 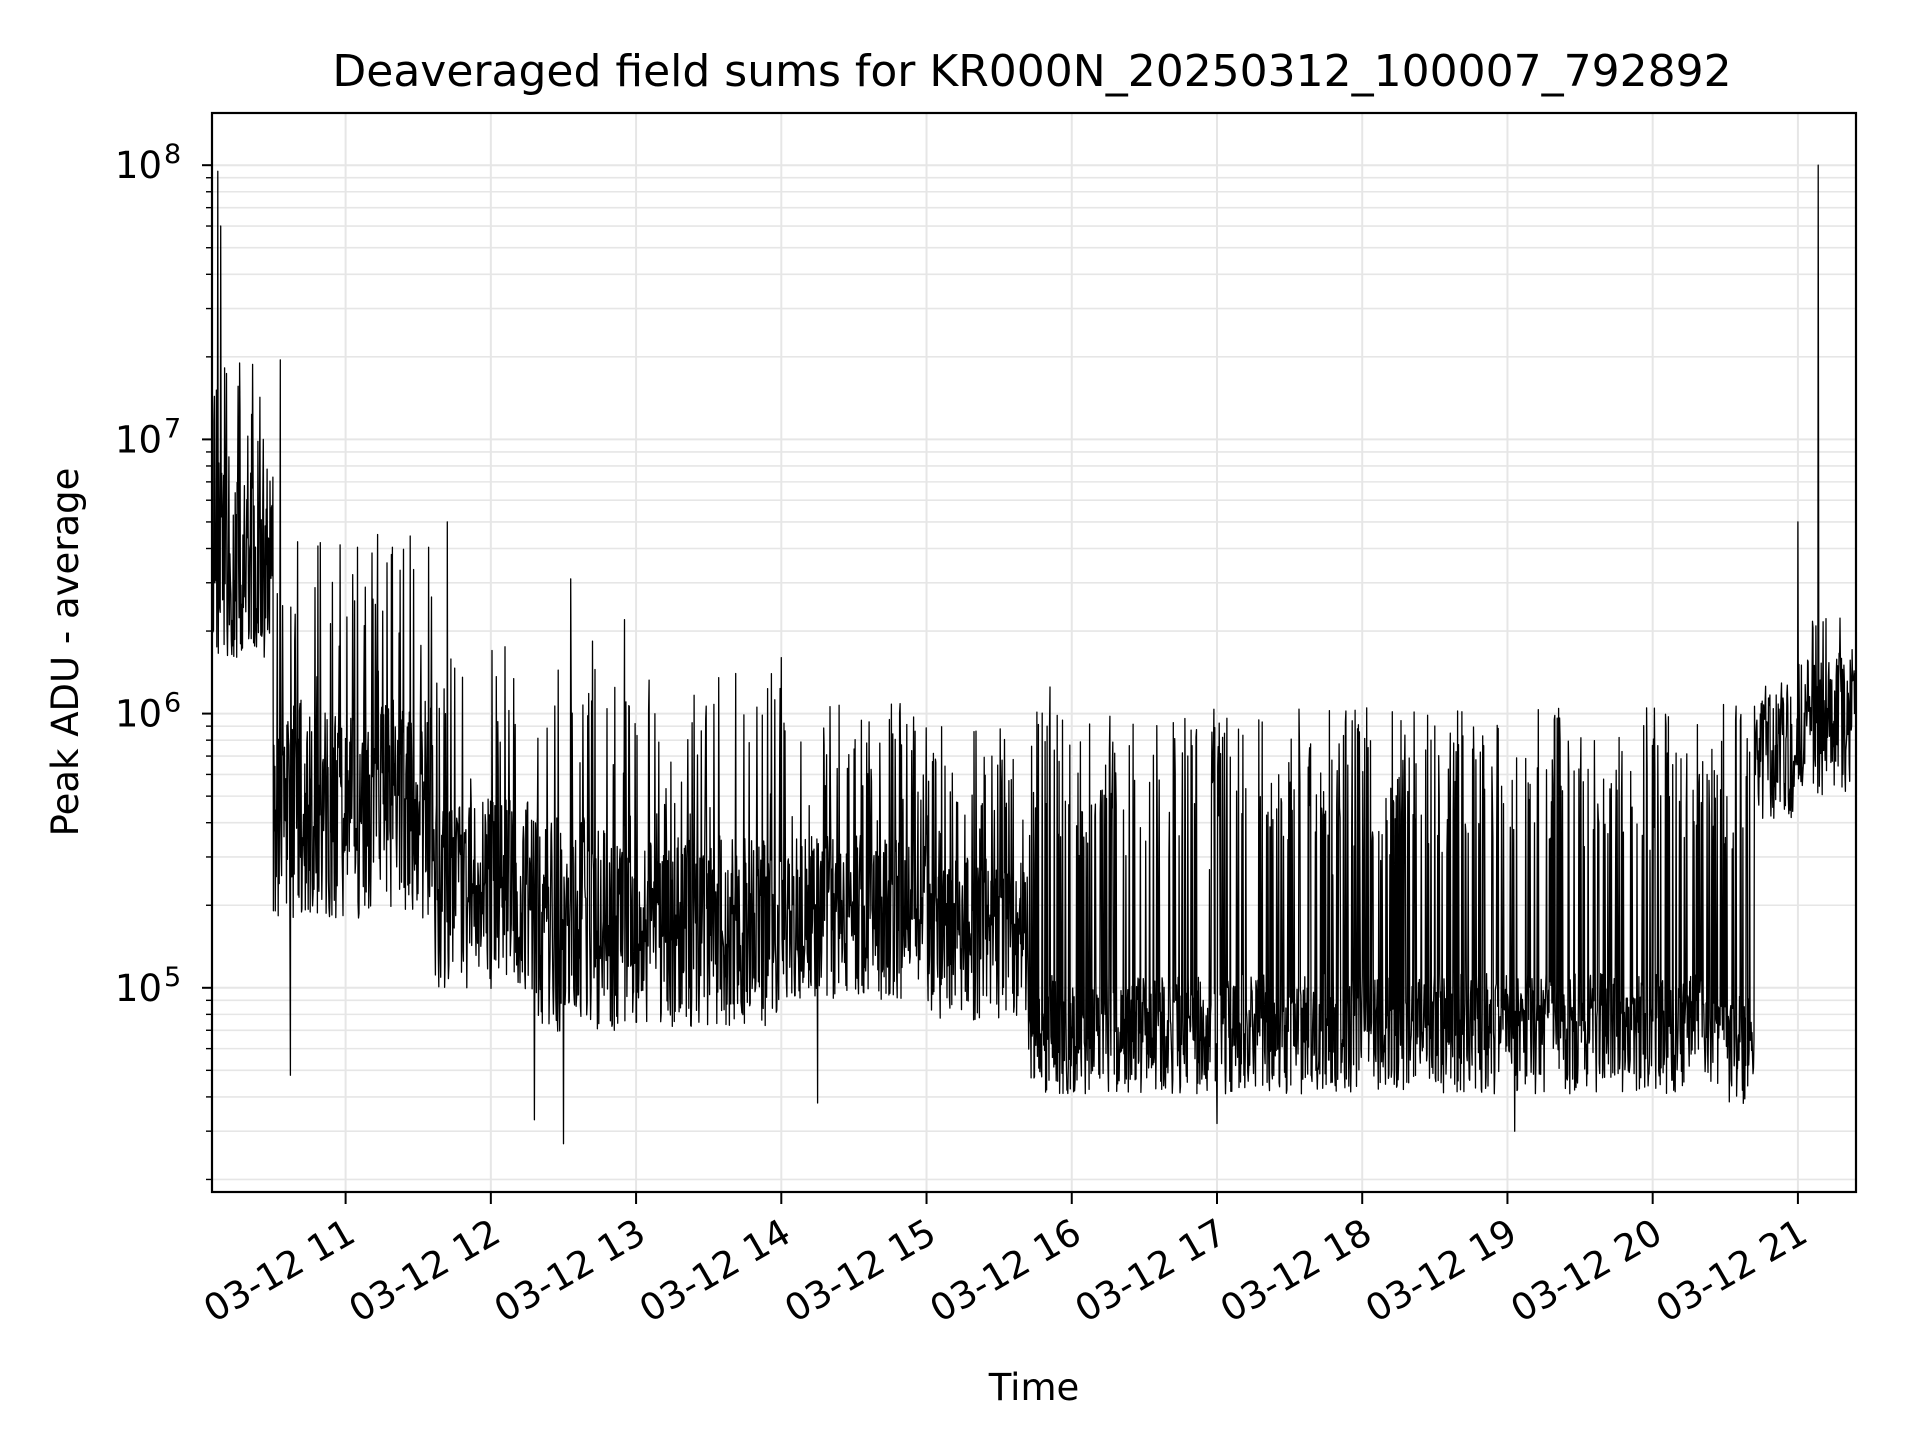 What do you see at coordinates (172, 428) in the screenshot?
I see `y-tick-exponent: 7` at bounding box center [172, 428].